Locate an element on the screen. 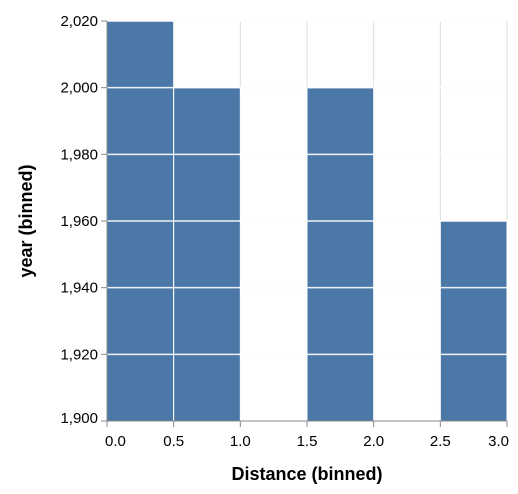  x-axis-title: Distance (binned) is located at coordinates (306, 474).